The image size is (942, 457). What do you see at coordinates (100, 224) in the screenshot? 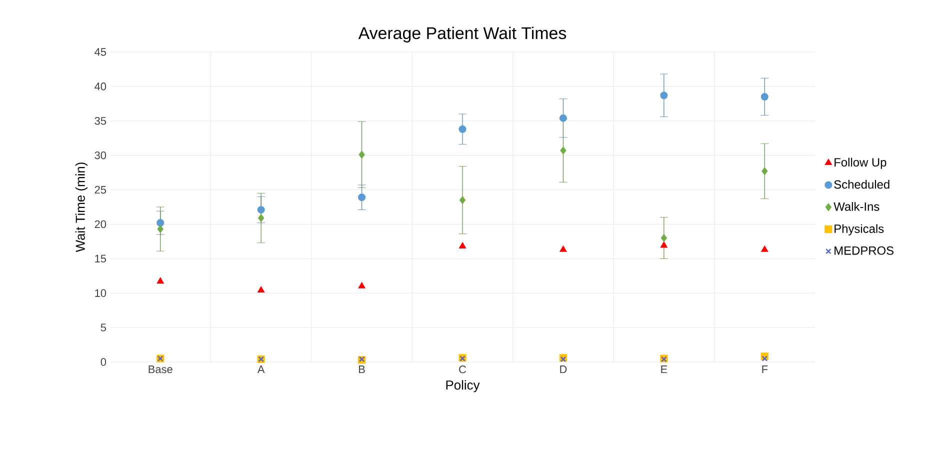
I see `y-tick-label: 20` at bounding box center [100, 224].